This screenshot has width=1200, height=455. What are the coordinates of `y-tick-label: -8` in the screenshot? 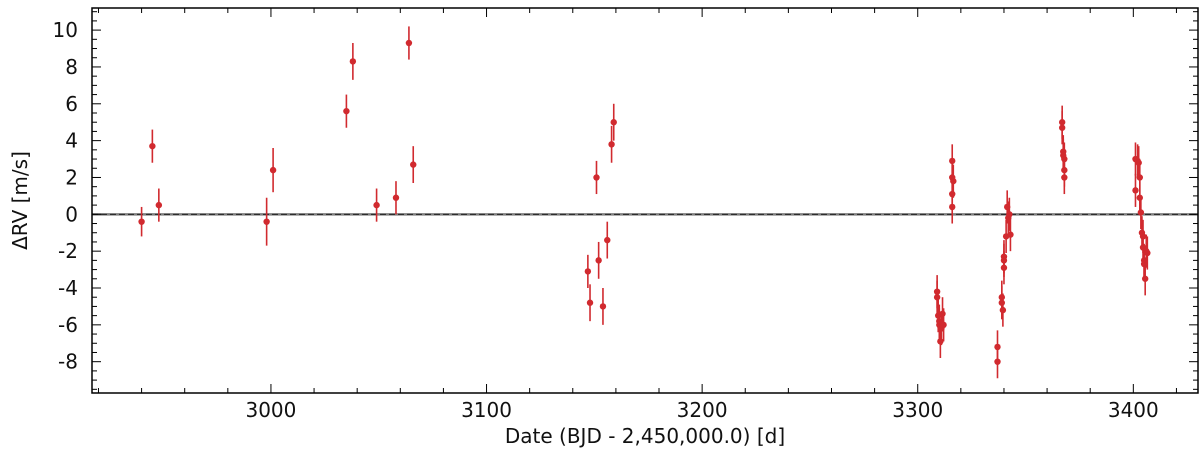 It's located at (68, 362).